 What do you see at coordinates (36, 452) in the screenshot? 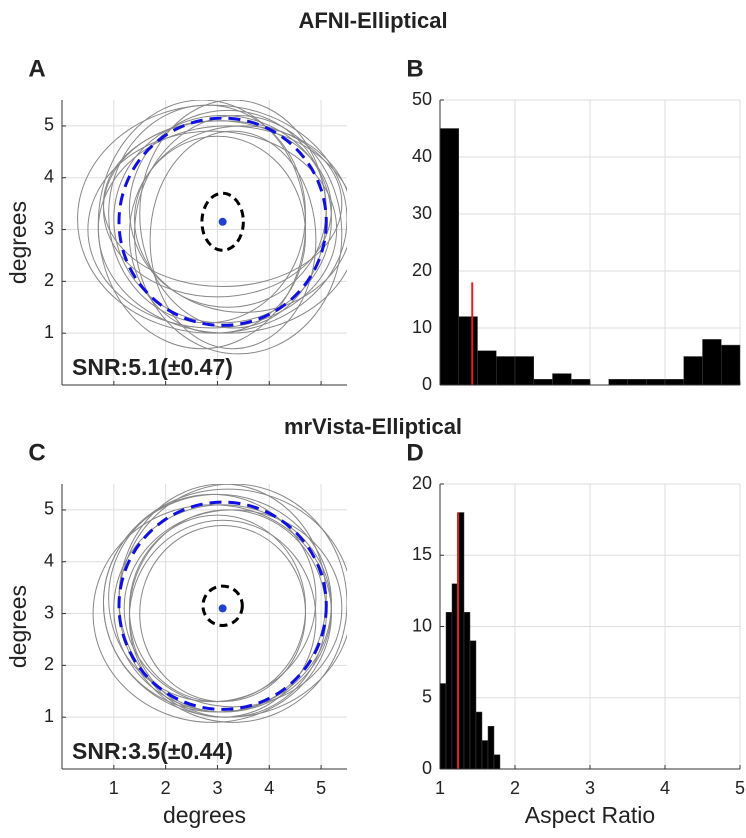
I see `panel-label: C` at bounding box center [36, 452].